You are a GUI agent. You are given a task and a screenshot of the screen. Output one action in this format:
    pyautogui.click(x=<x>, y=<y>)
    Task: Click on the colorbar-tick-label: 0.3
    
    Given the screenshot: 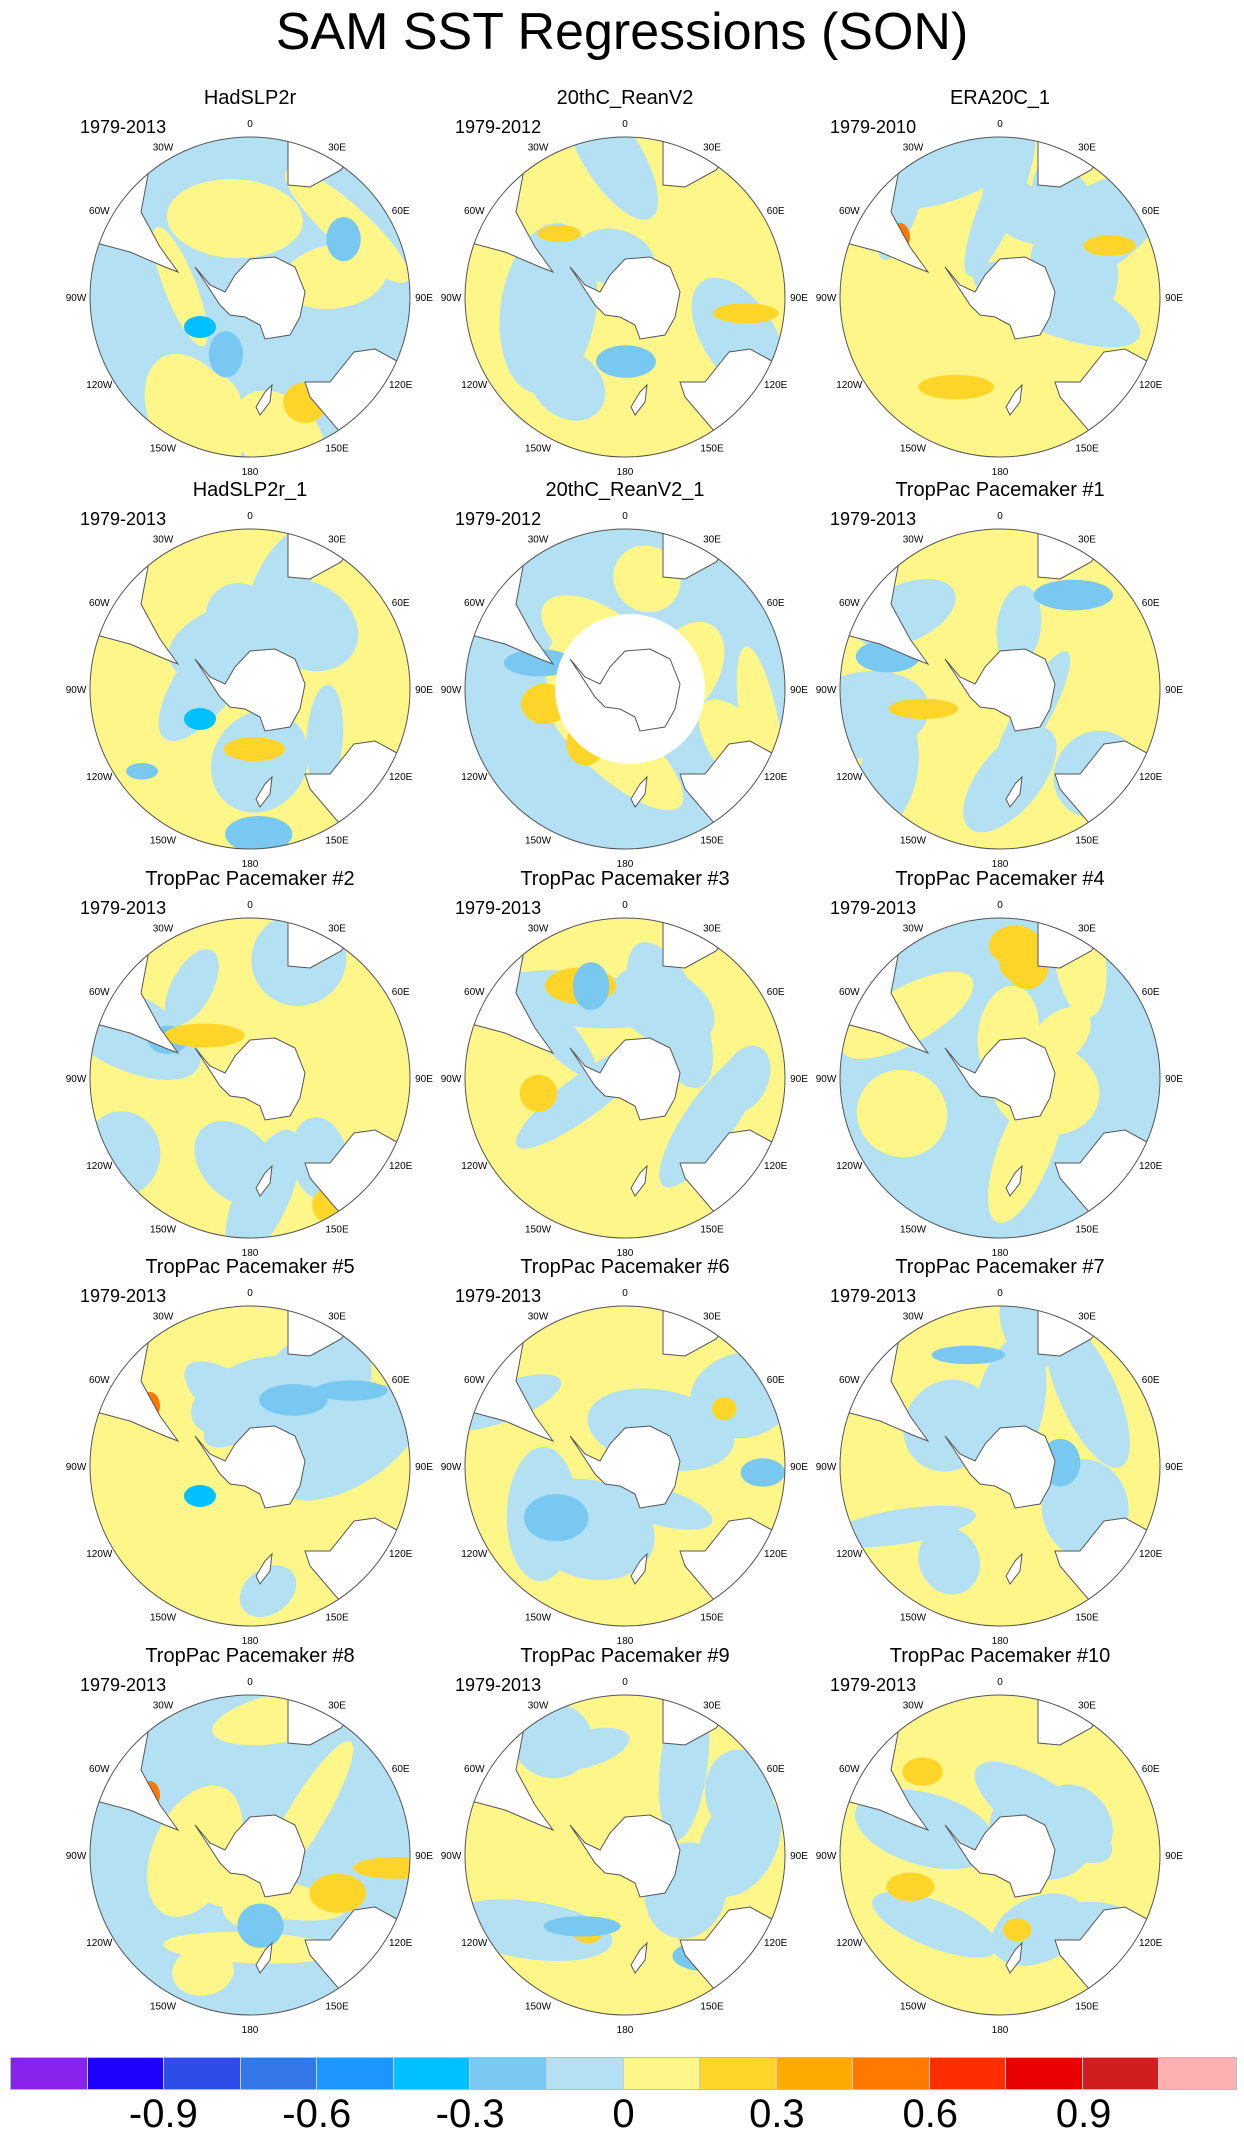 What is the action you would take?
    pyautogui.click(x=777, y=2114)
    